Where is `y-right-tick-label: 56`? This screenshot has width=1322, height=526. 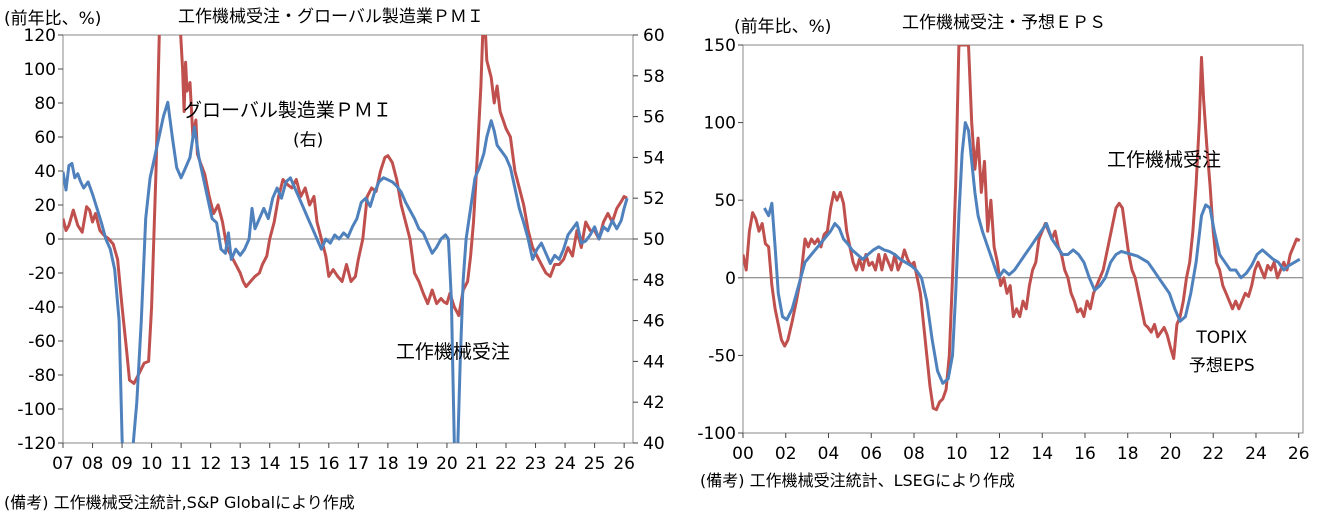 y-right-tick-label: 56 is located at coordinates (654, 118).